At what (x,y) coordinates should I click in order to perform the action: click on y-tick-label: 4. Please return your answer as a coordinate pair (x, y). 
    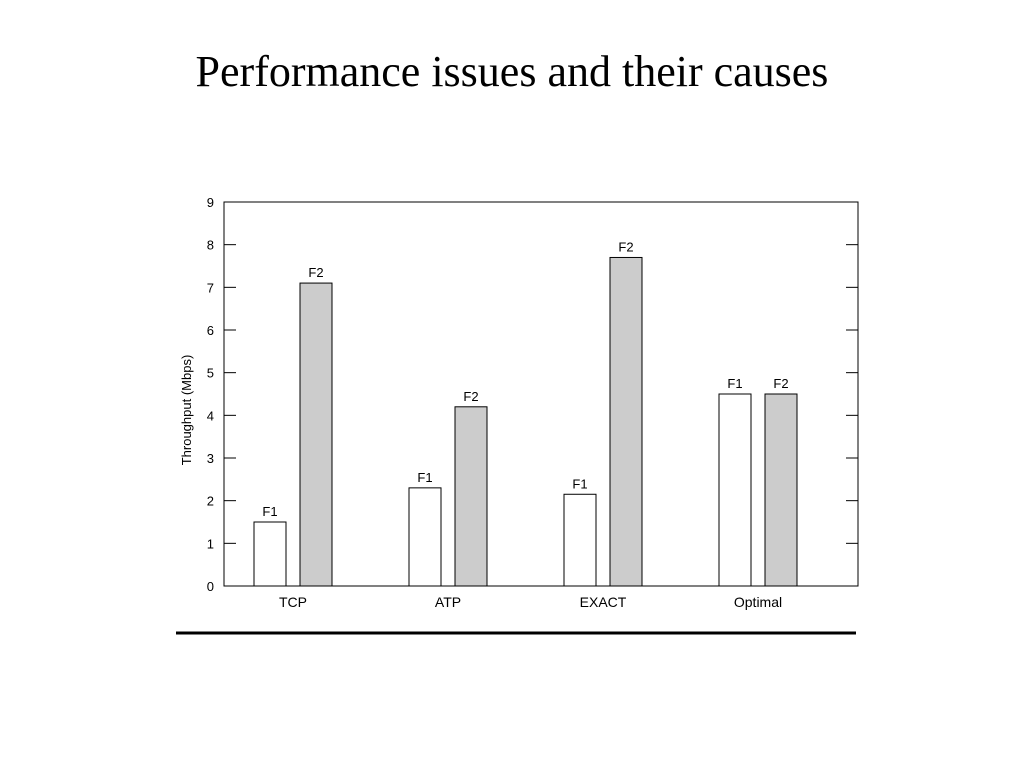
    Looking at the image, I should click on (210, 415).